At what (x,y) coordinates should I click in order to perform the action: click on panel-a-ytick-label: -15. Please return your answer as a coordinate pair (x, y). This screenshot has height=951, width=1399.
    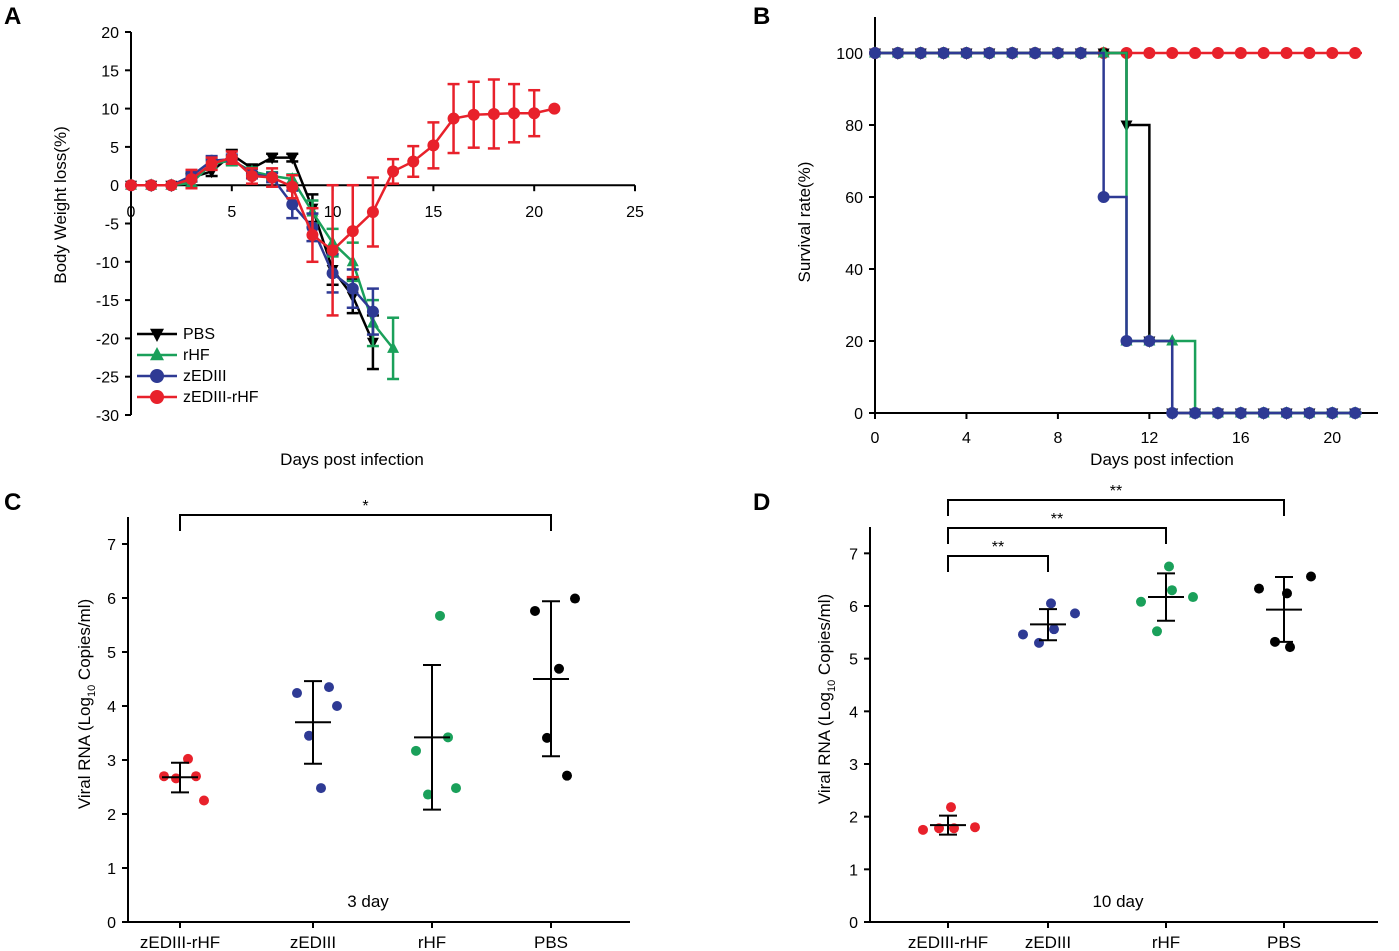
    Looking at the image, I should click on (107, 301).